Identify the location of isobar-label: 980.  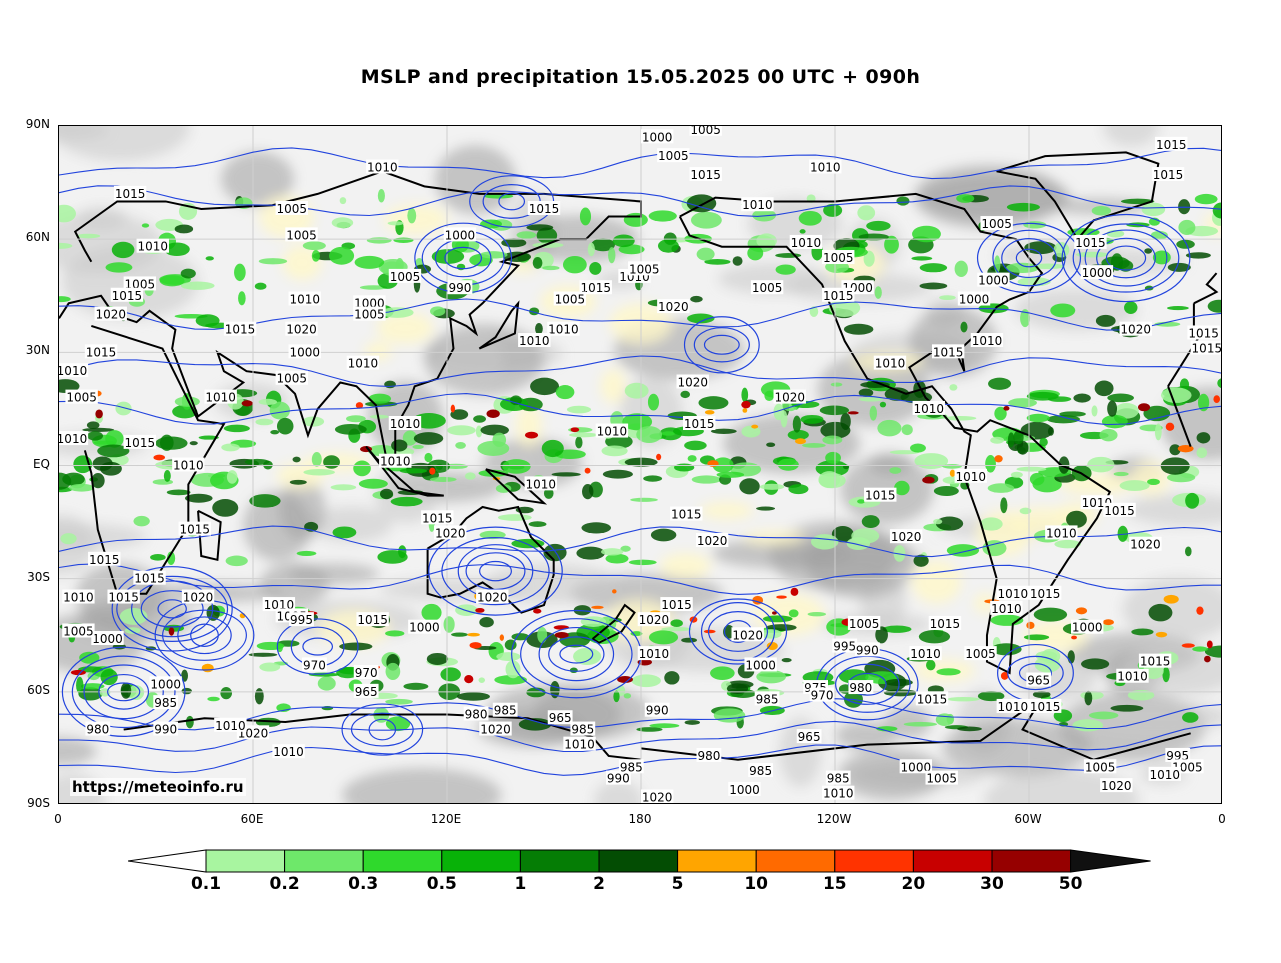
(861, 687).